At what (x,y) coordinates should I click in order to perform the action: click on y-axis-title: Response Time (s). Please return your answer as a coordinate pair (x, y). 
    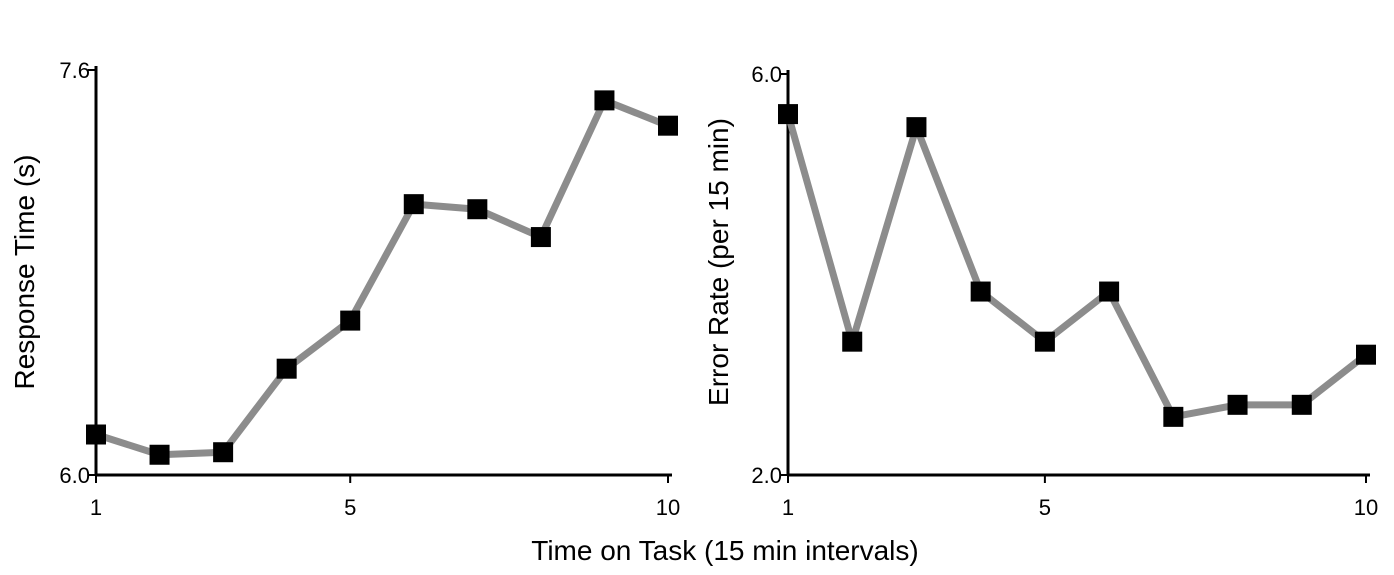
    Looking at the image, I should click on (24, 272).